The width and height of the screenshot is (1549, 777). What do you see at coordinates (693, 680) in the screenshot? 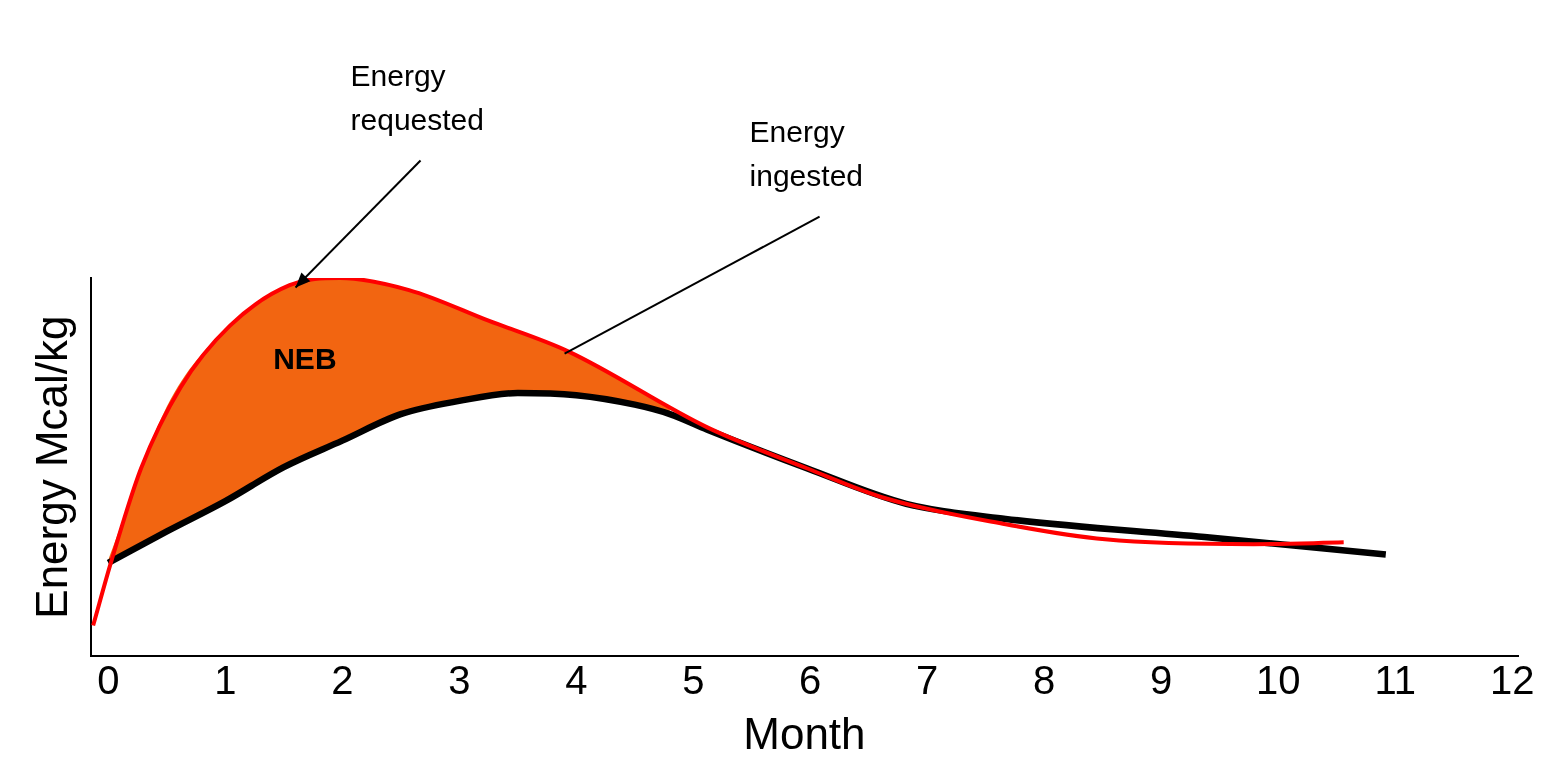
I see `x-tick-label: 5` at bounding box center [693, 680].